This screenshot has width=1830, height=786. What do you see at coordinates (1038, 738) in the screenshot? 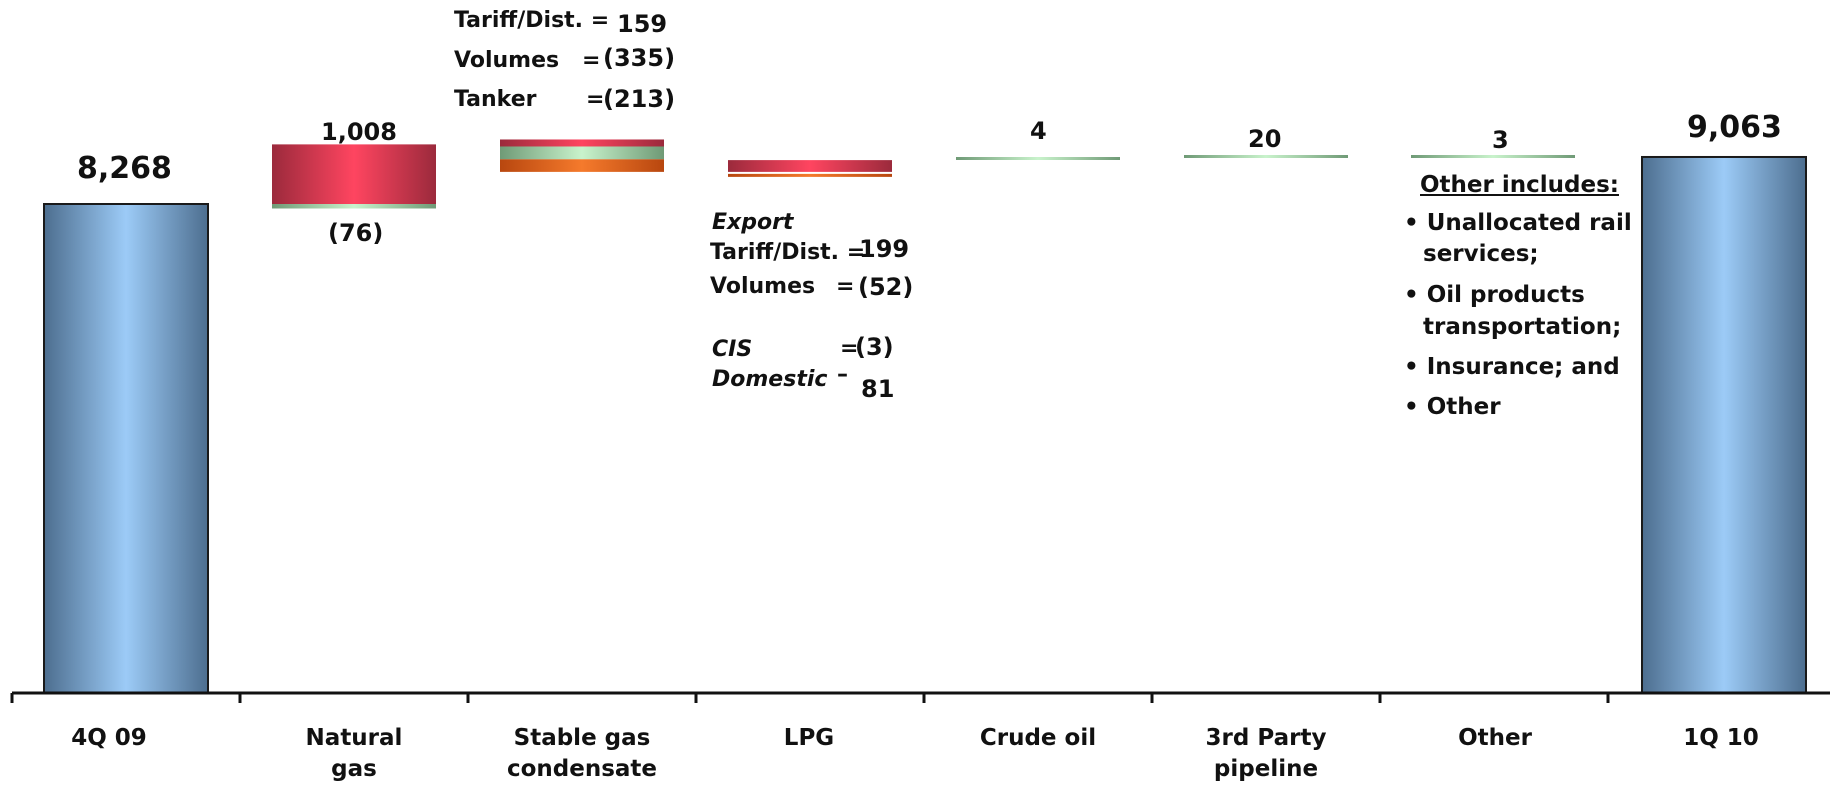
I see `category-label-crude-oil: Crude oil` at bounding box center [1038, 738].